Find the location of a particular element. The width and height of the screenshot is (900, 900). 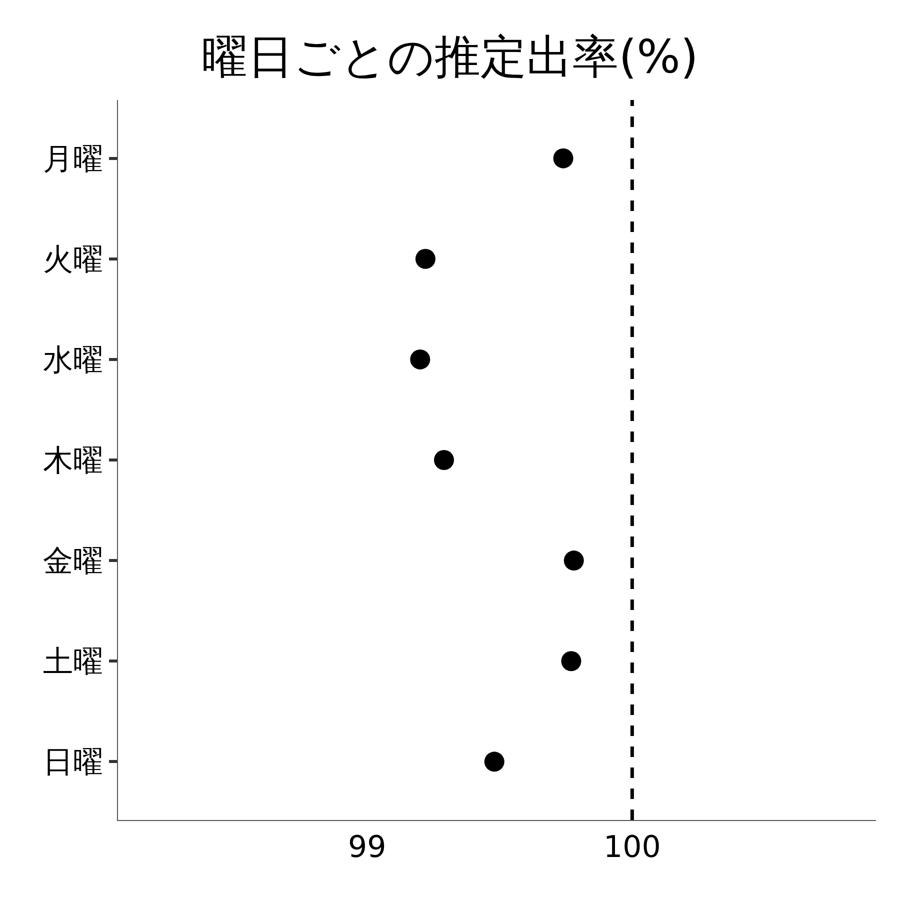

y-tick-label: 土曜 is located at coordinates (73, 662).